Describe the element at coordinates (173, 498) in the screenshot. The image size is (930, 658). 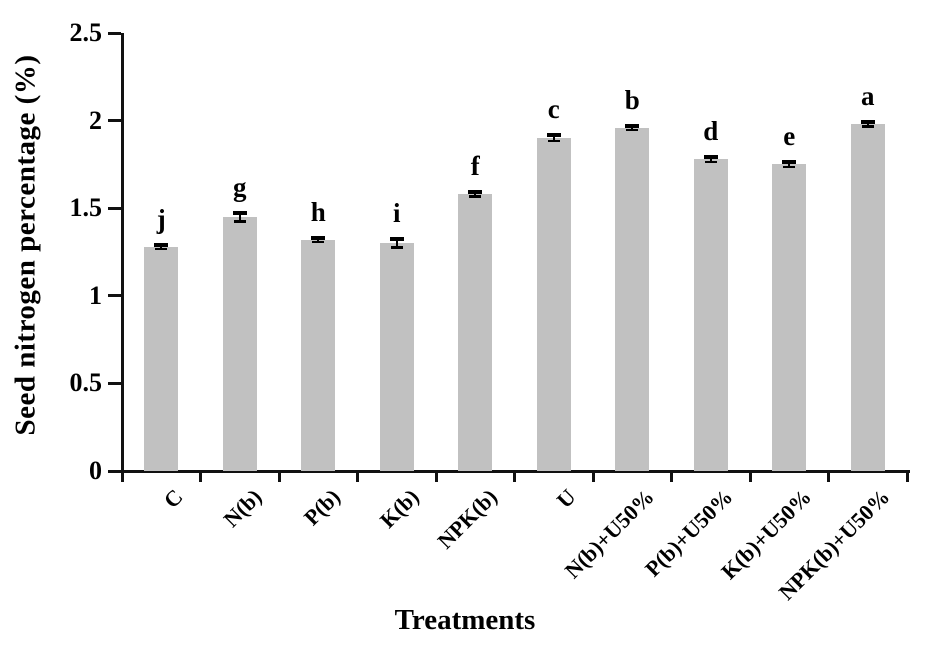
I see `x-tick-label-text: C` at that location.